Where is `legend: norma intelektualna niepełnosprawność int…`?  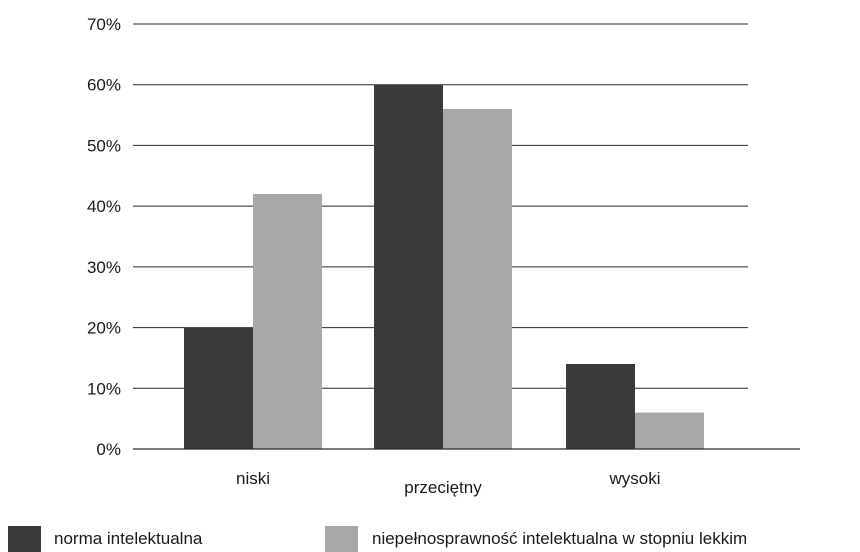
legend: norma intelektualna niepełnosprawność int… is located at coordinates (377, 539).